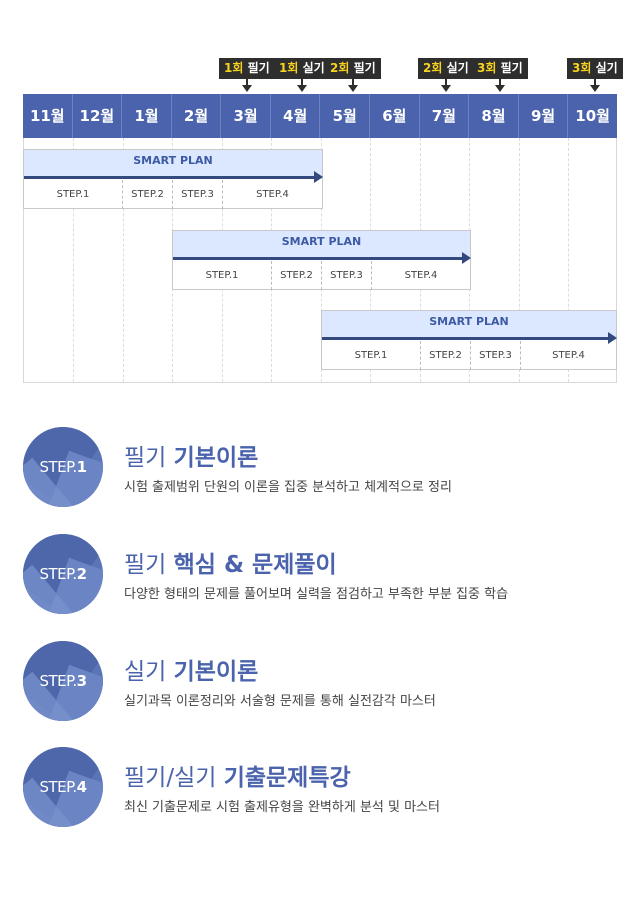 The height and width of the screenshot is (907, 640). I want to click on step-title: 필기/실기 기출문제특강, so click(237, 775).